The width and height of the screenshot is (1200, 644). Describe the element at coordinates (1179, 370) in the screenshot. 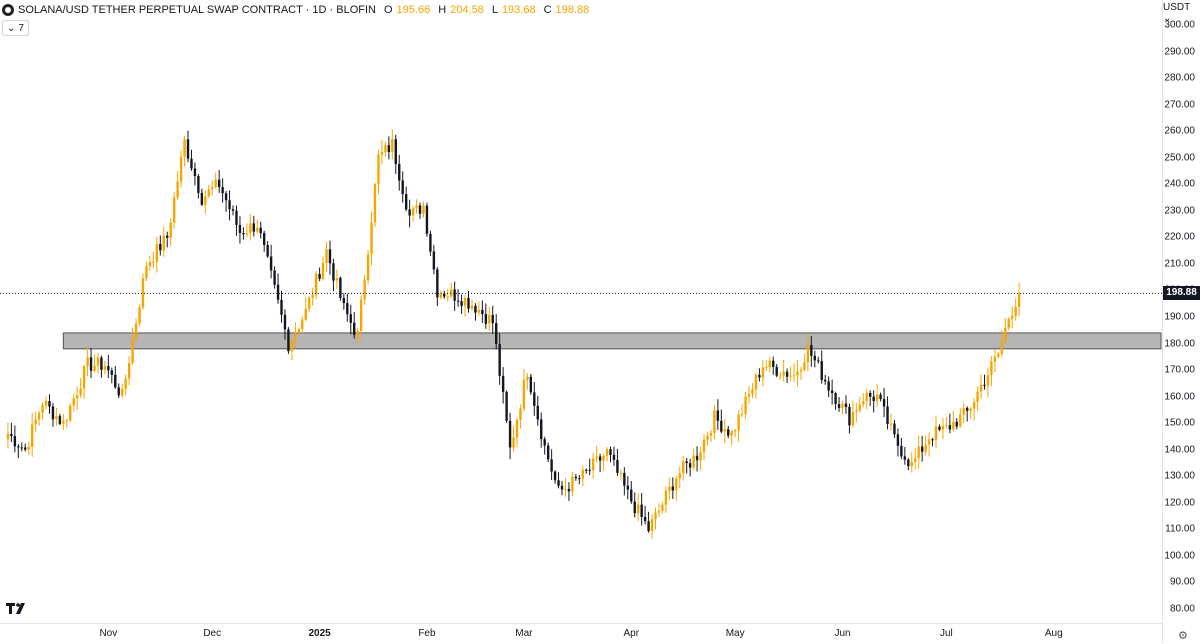

I see `y-tick-label: 170.00` at that location.